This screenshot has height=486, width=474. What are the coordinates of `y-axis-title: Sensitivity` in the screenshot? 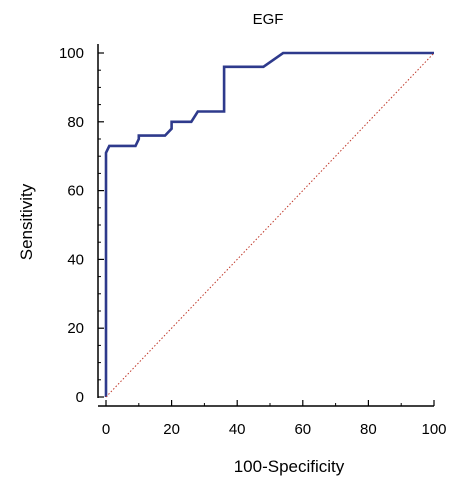 It's located at (26, 221).